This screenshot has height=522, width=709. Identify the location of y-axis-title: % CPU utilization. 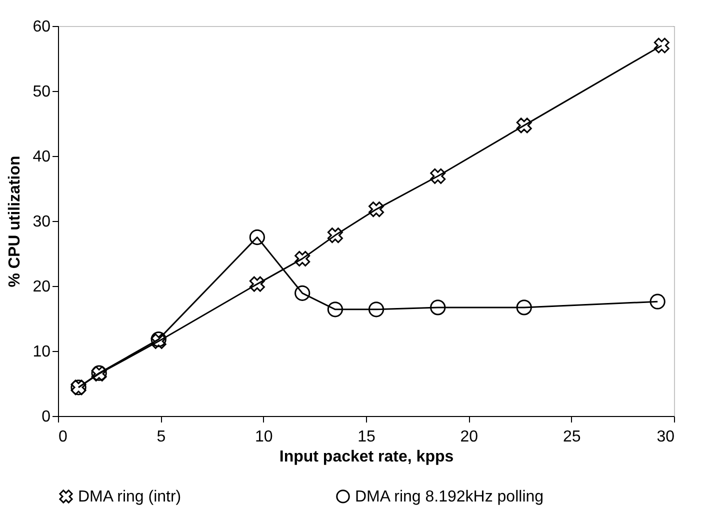
(15, 222).